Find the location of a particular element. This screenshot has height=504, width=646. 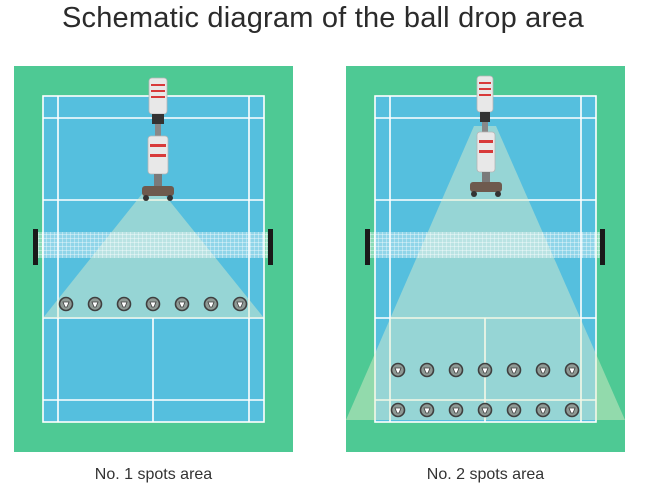

caption-spots-area-2: No. 2 spots area is located at coordinates (485, 474).